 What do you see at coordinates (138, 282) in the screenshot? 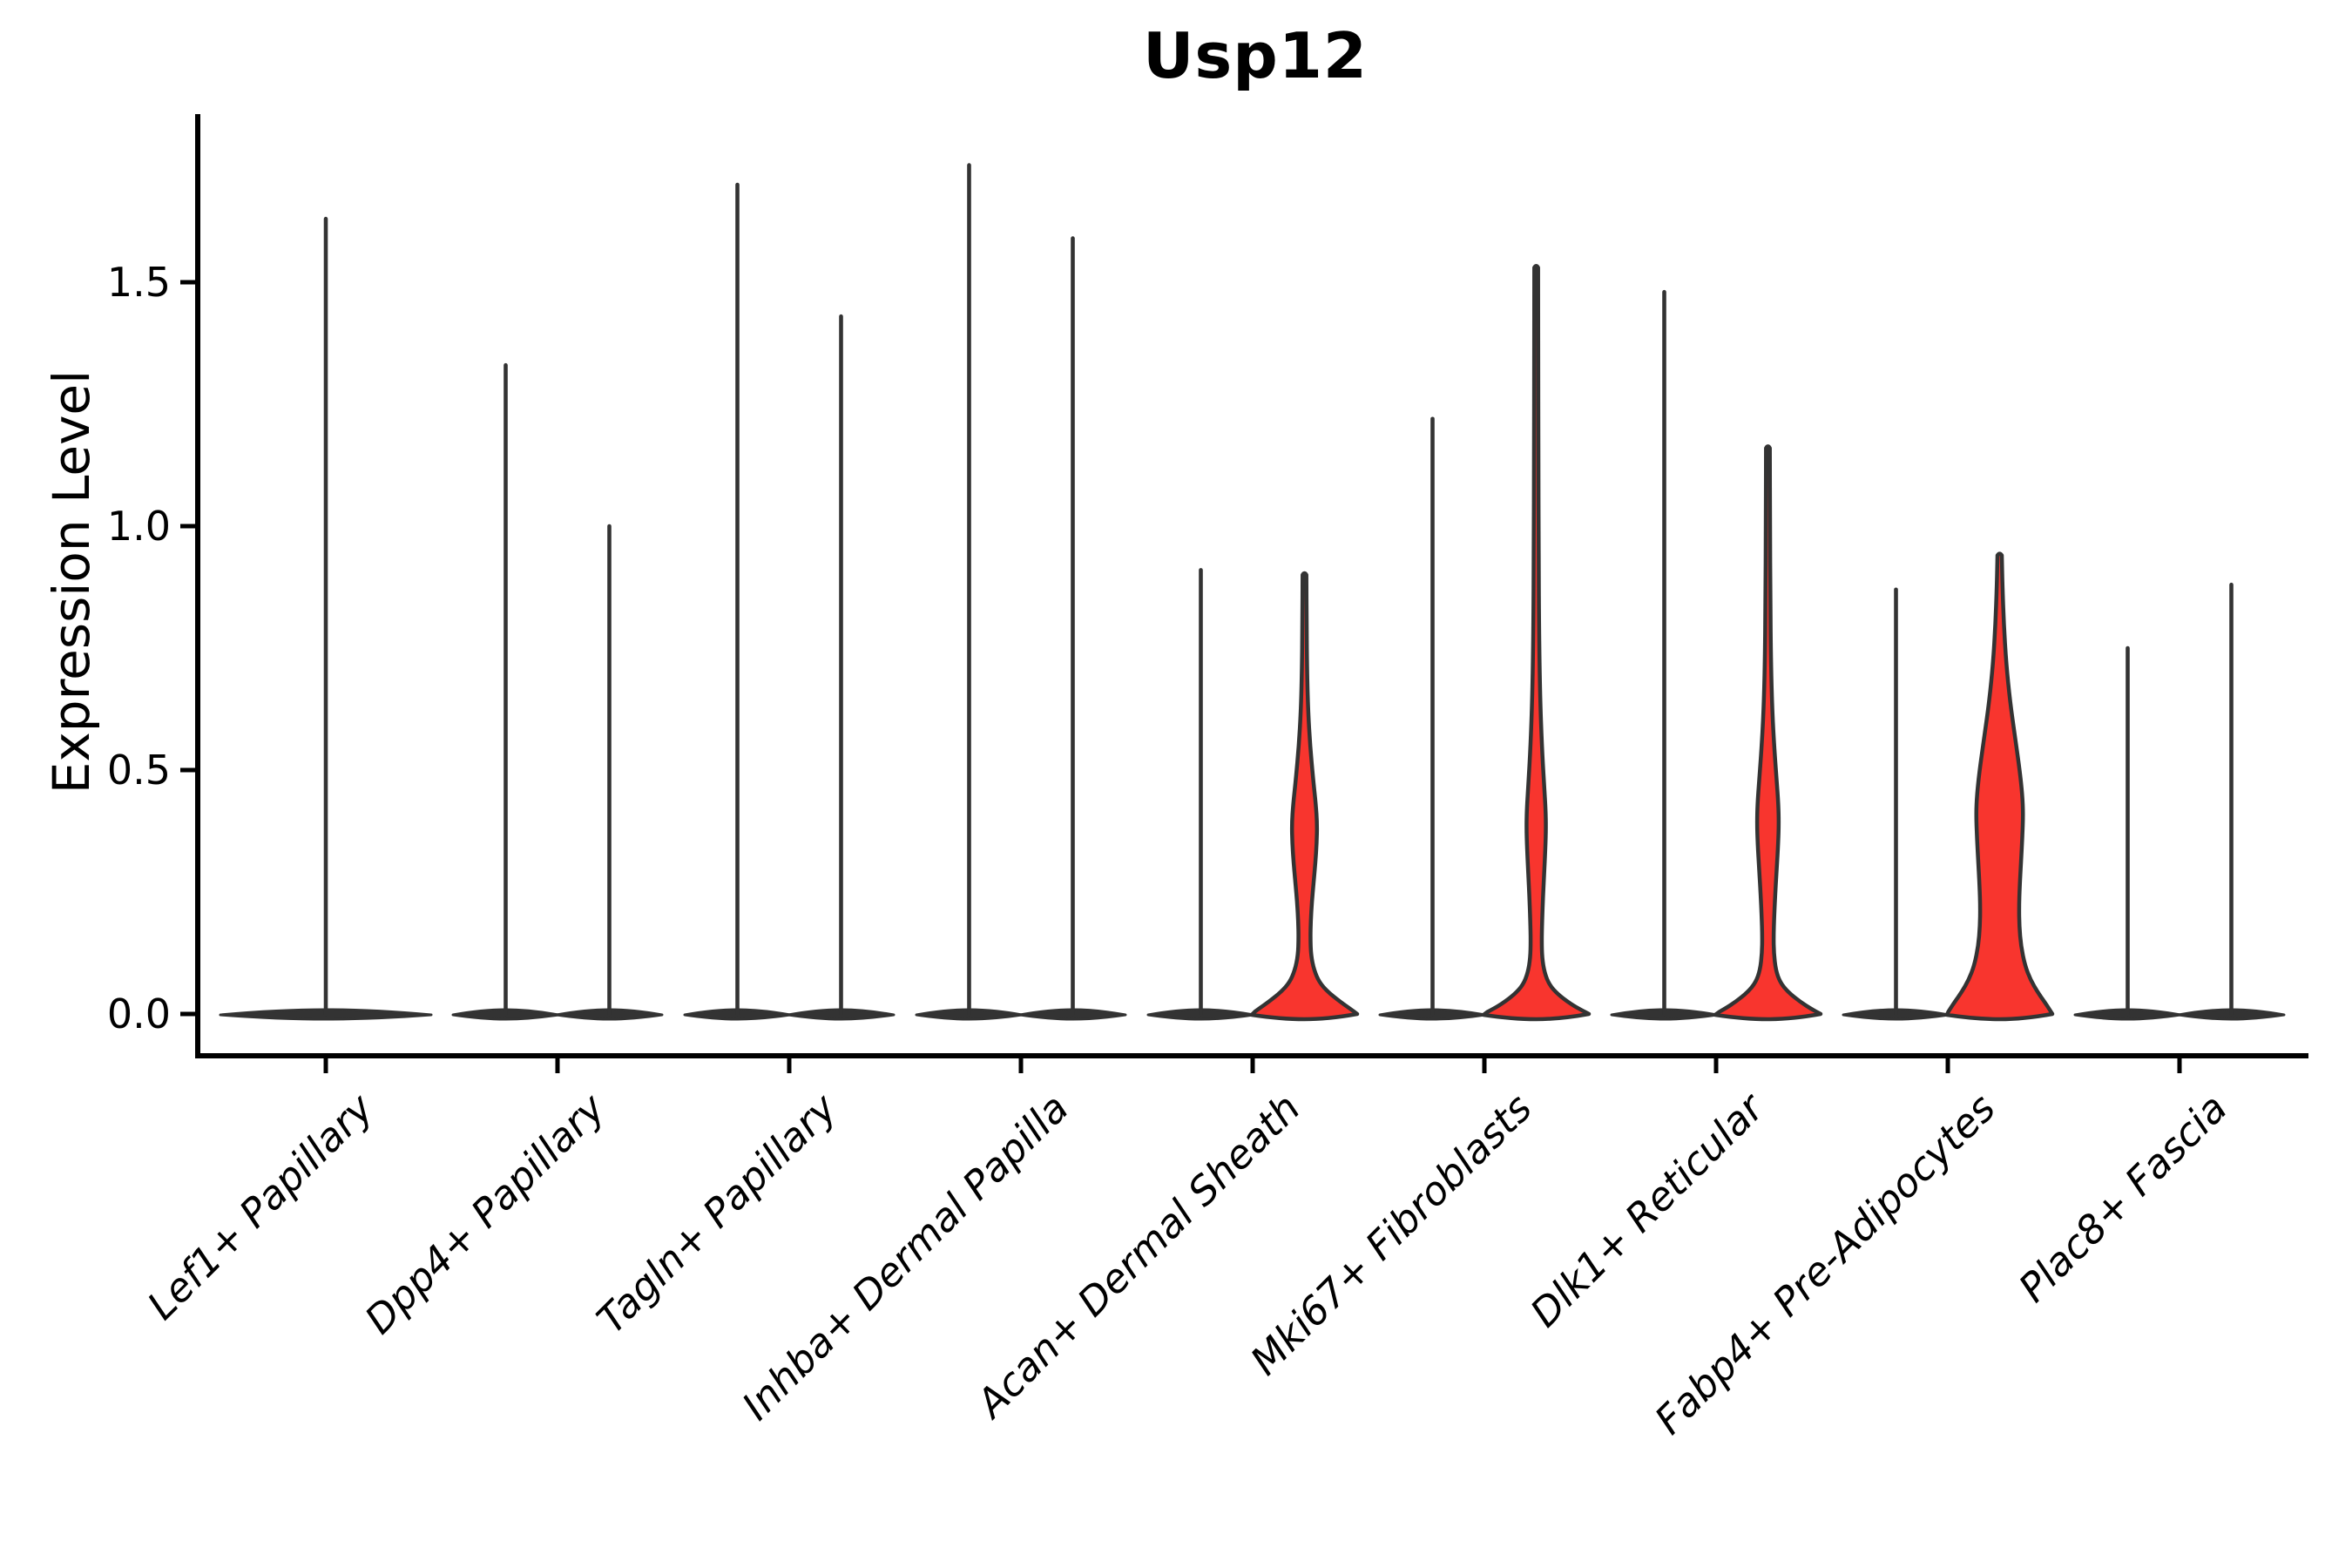
I see `y-tick-label: 1.5` at bounding box center [138, 282].